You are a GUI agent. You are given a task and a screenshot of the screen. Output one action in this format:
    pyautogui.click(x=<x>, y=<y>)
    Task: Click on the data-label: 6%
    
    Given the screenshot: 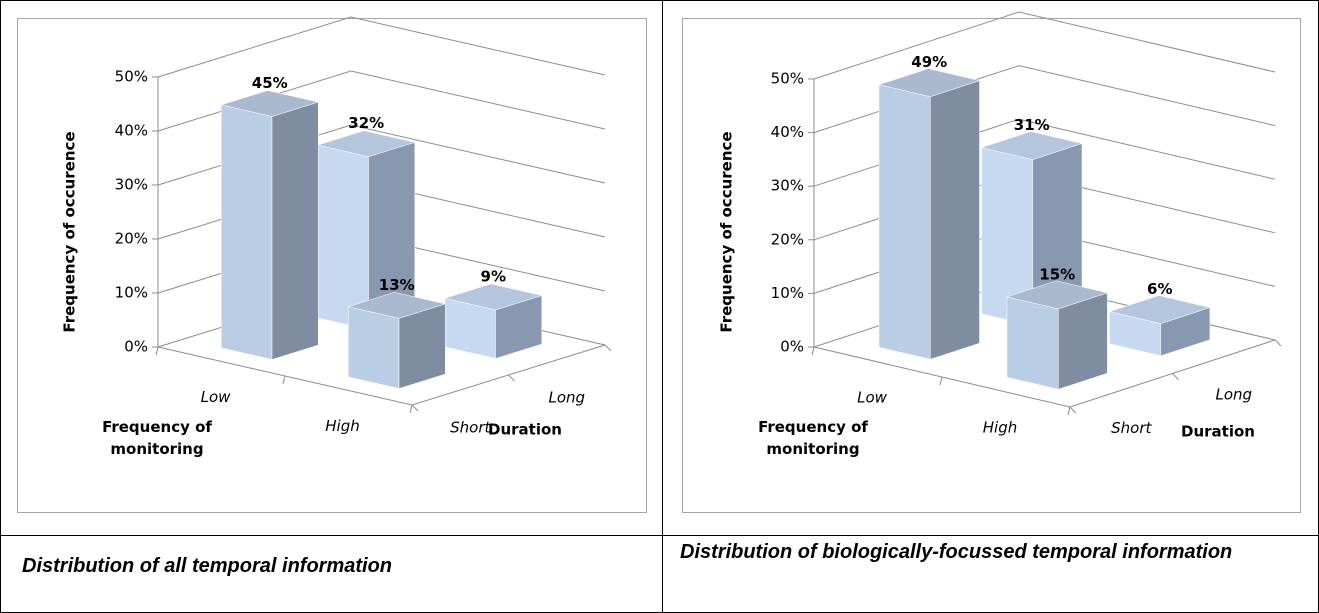 What is the action you would take?
    pyautogui.click(x=1159, y=289)
    